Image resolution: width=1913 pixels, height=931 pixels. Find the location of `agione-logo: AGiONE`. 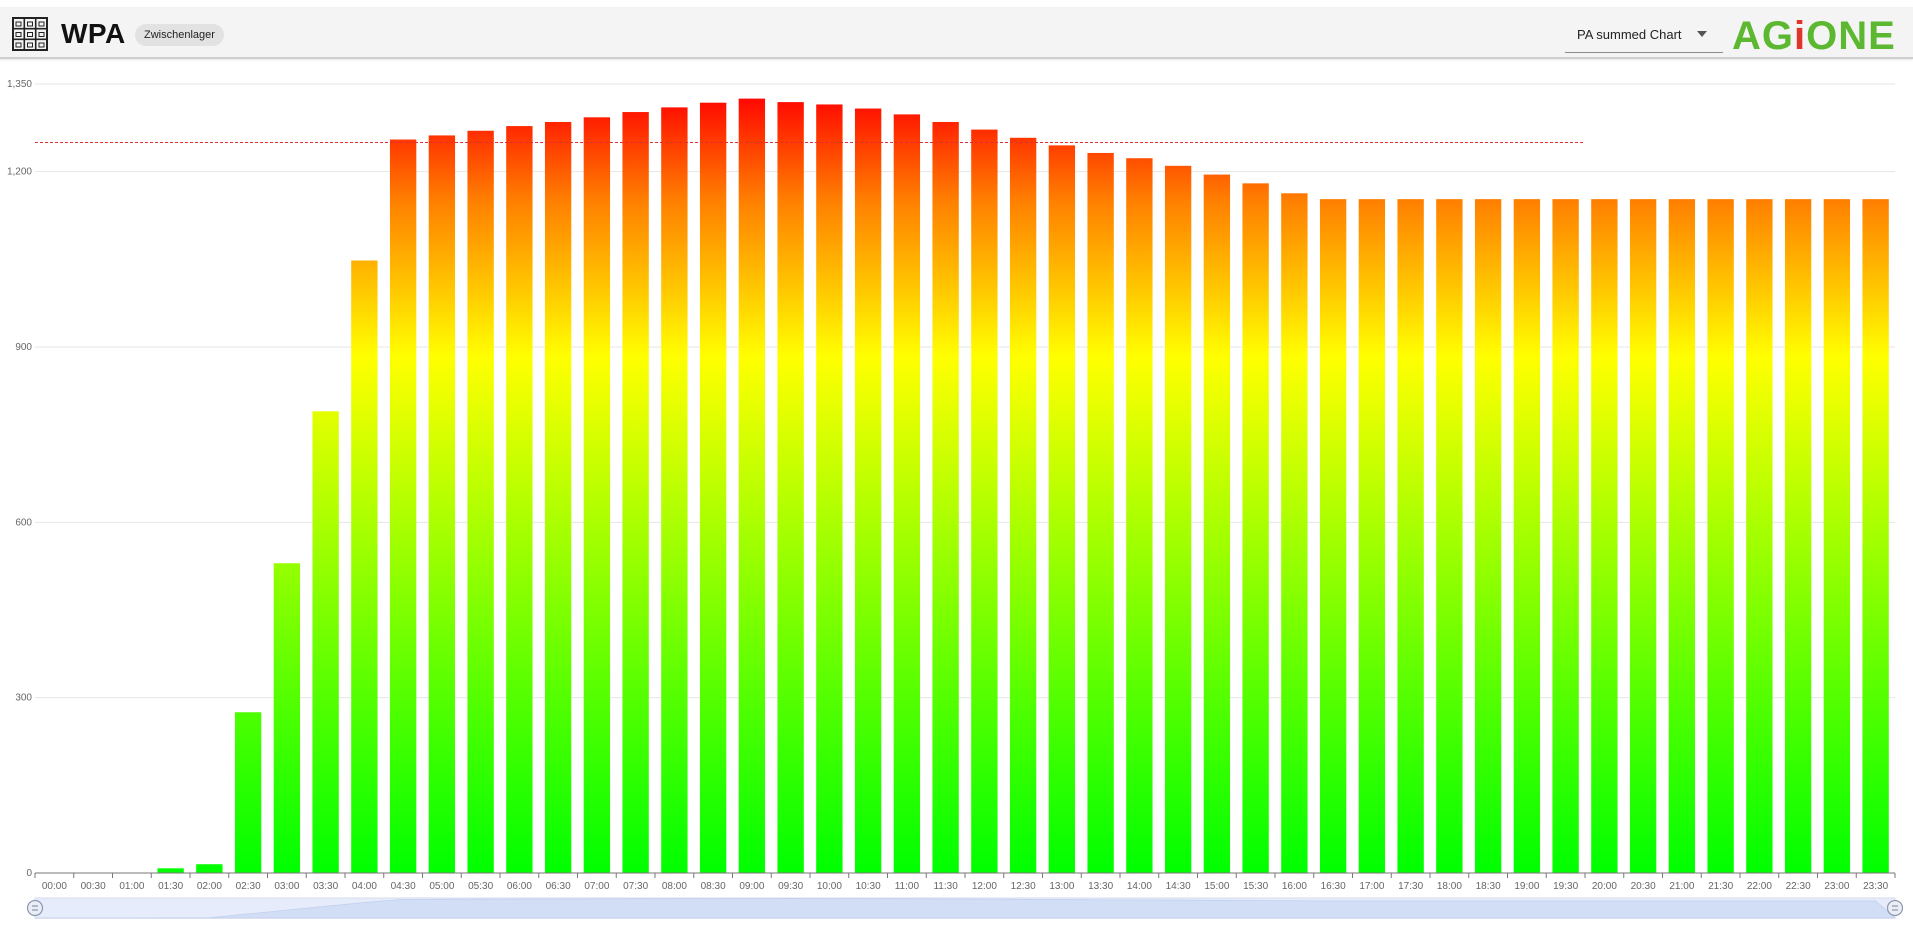

agione-logo: AGiONE is located at coordinates (1814, 36).